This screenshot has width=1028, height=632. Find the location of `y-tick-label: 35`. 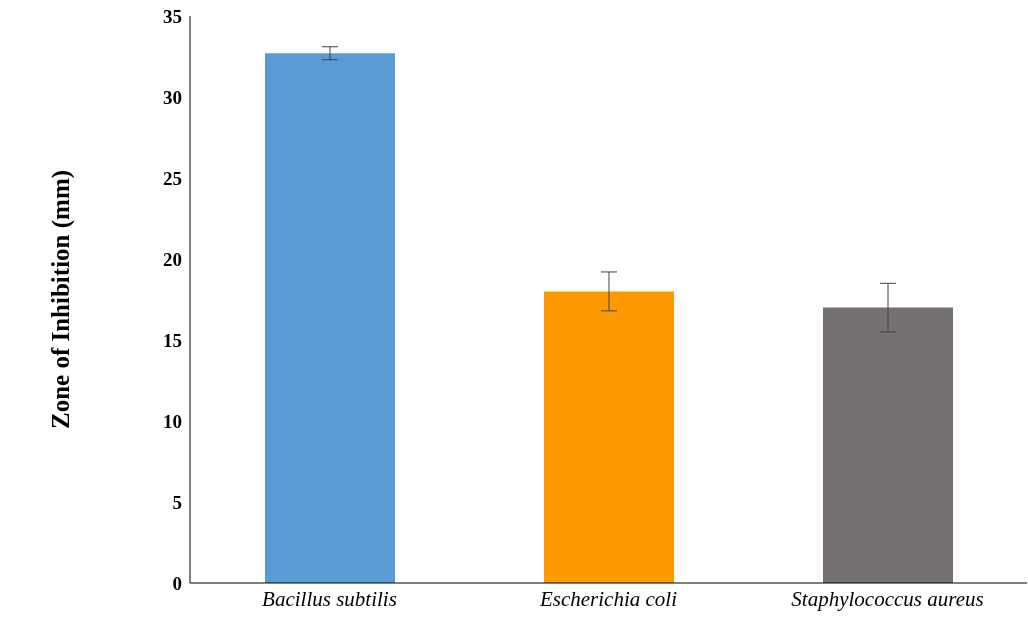

y-tick-label: 35 is located at coordinates (172, 16).